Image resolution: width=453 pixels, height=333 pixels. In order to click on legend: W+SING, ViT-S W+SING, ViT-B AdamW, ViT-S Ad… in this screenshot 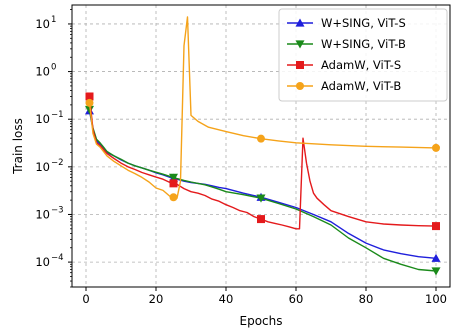, I will do `click(363, 55)`.